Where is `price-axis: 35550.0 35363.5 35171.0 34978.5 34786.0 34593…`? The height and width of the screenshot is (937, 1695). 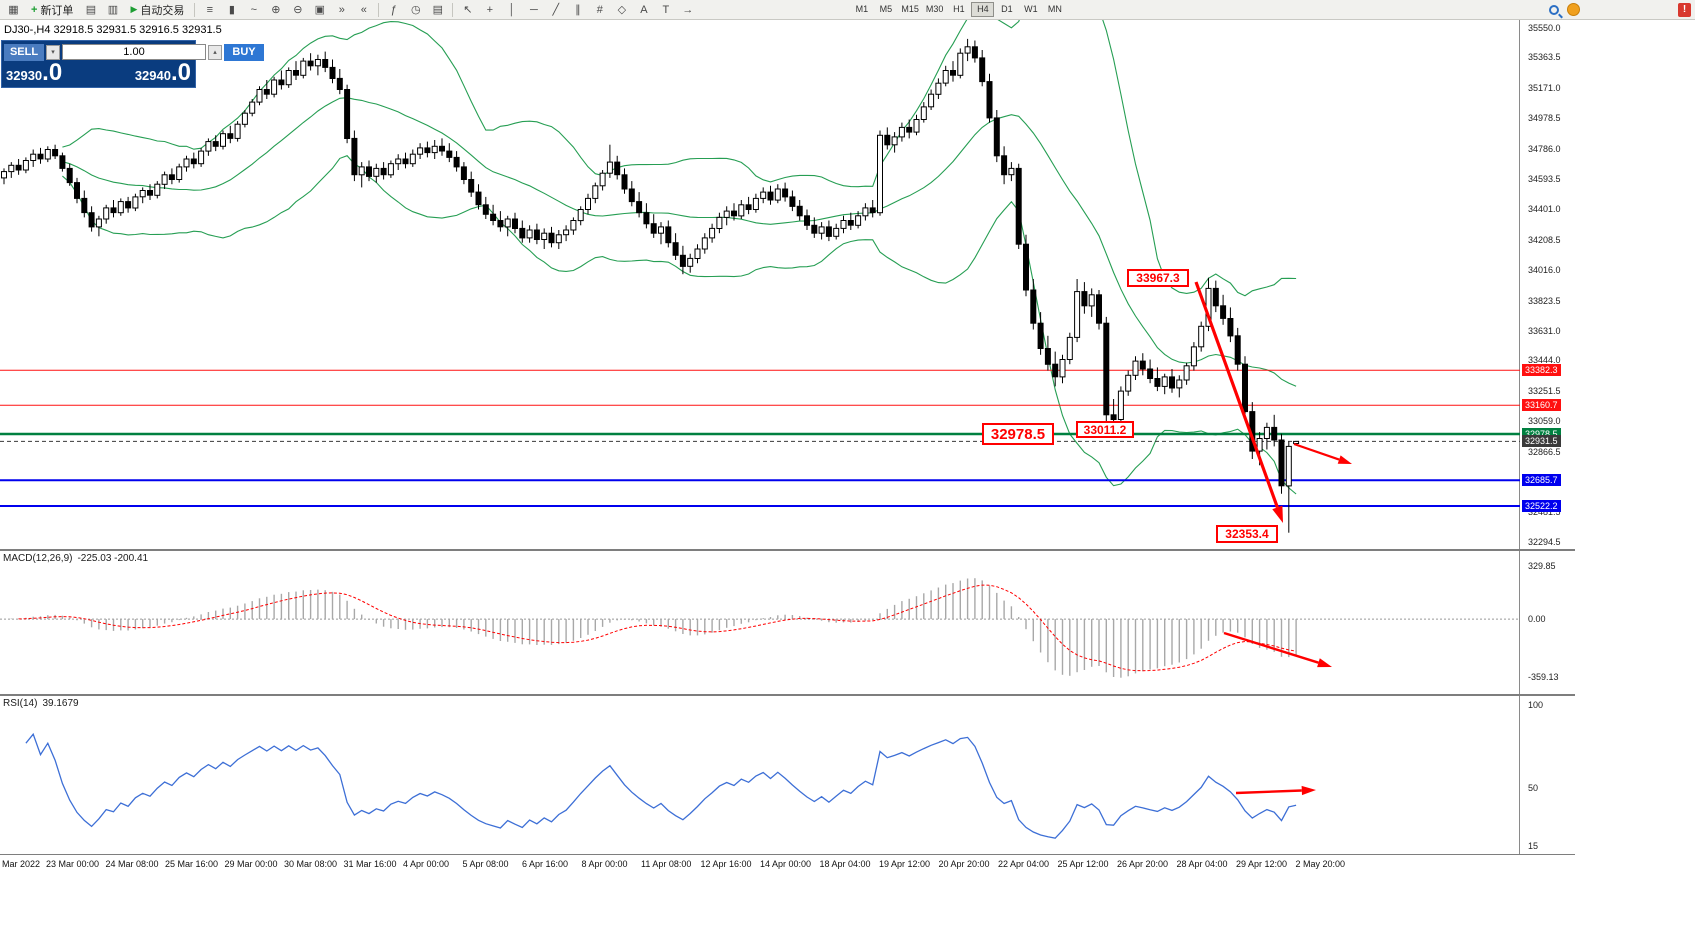 price-axis: 35550.0 35363.5 35171.0 34978.5 34786.0 34593… is located at coordinates (1548, 284).